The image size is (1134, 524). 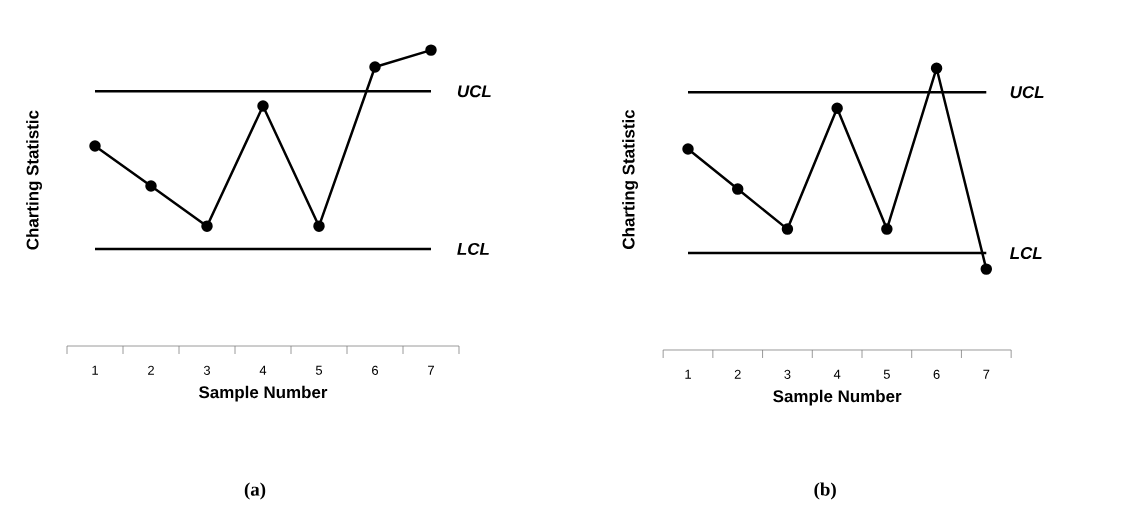 What do you see at coordinates (255, 491) in the screenshot?
I see `text: (a)` at bounding box center [255, 491].